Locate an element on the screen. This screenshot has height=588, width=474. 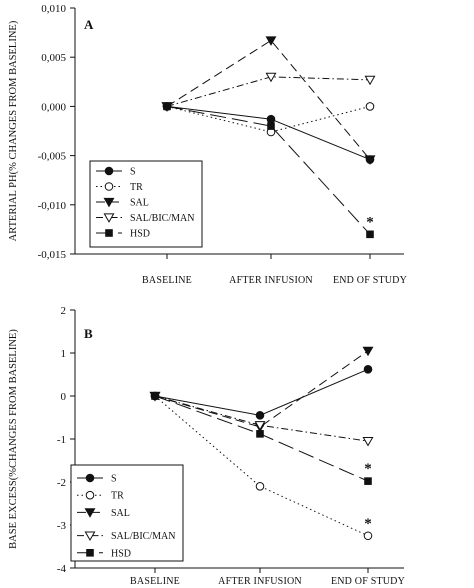
y-tick-label: -4 is located at coordinates (62, 569).